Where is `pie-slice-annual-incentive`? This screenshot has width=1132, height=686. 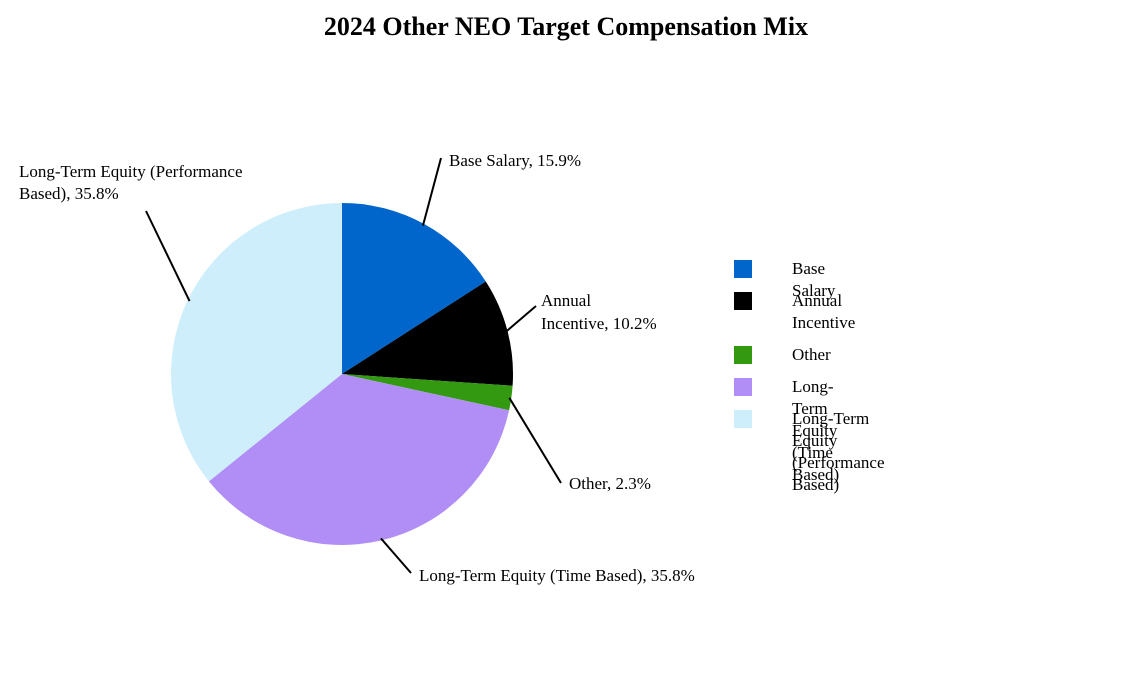
pie-slice-annual-incentive is located at coordinates (427, 333).